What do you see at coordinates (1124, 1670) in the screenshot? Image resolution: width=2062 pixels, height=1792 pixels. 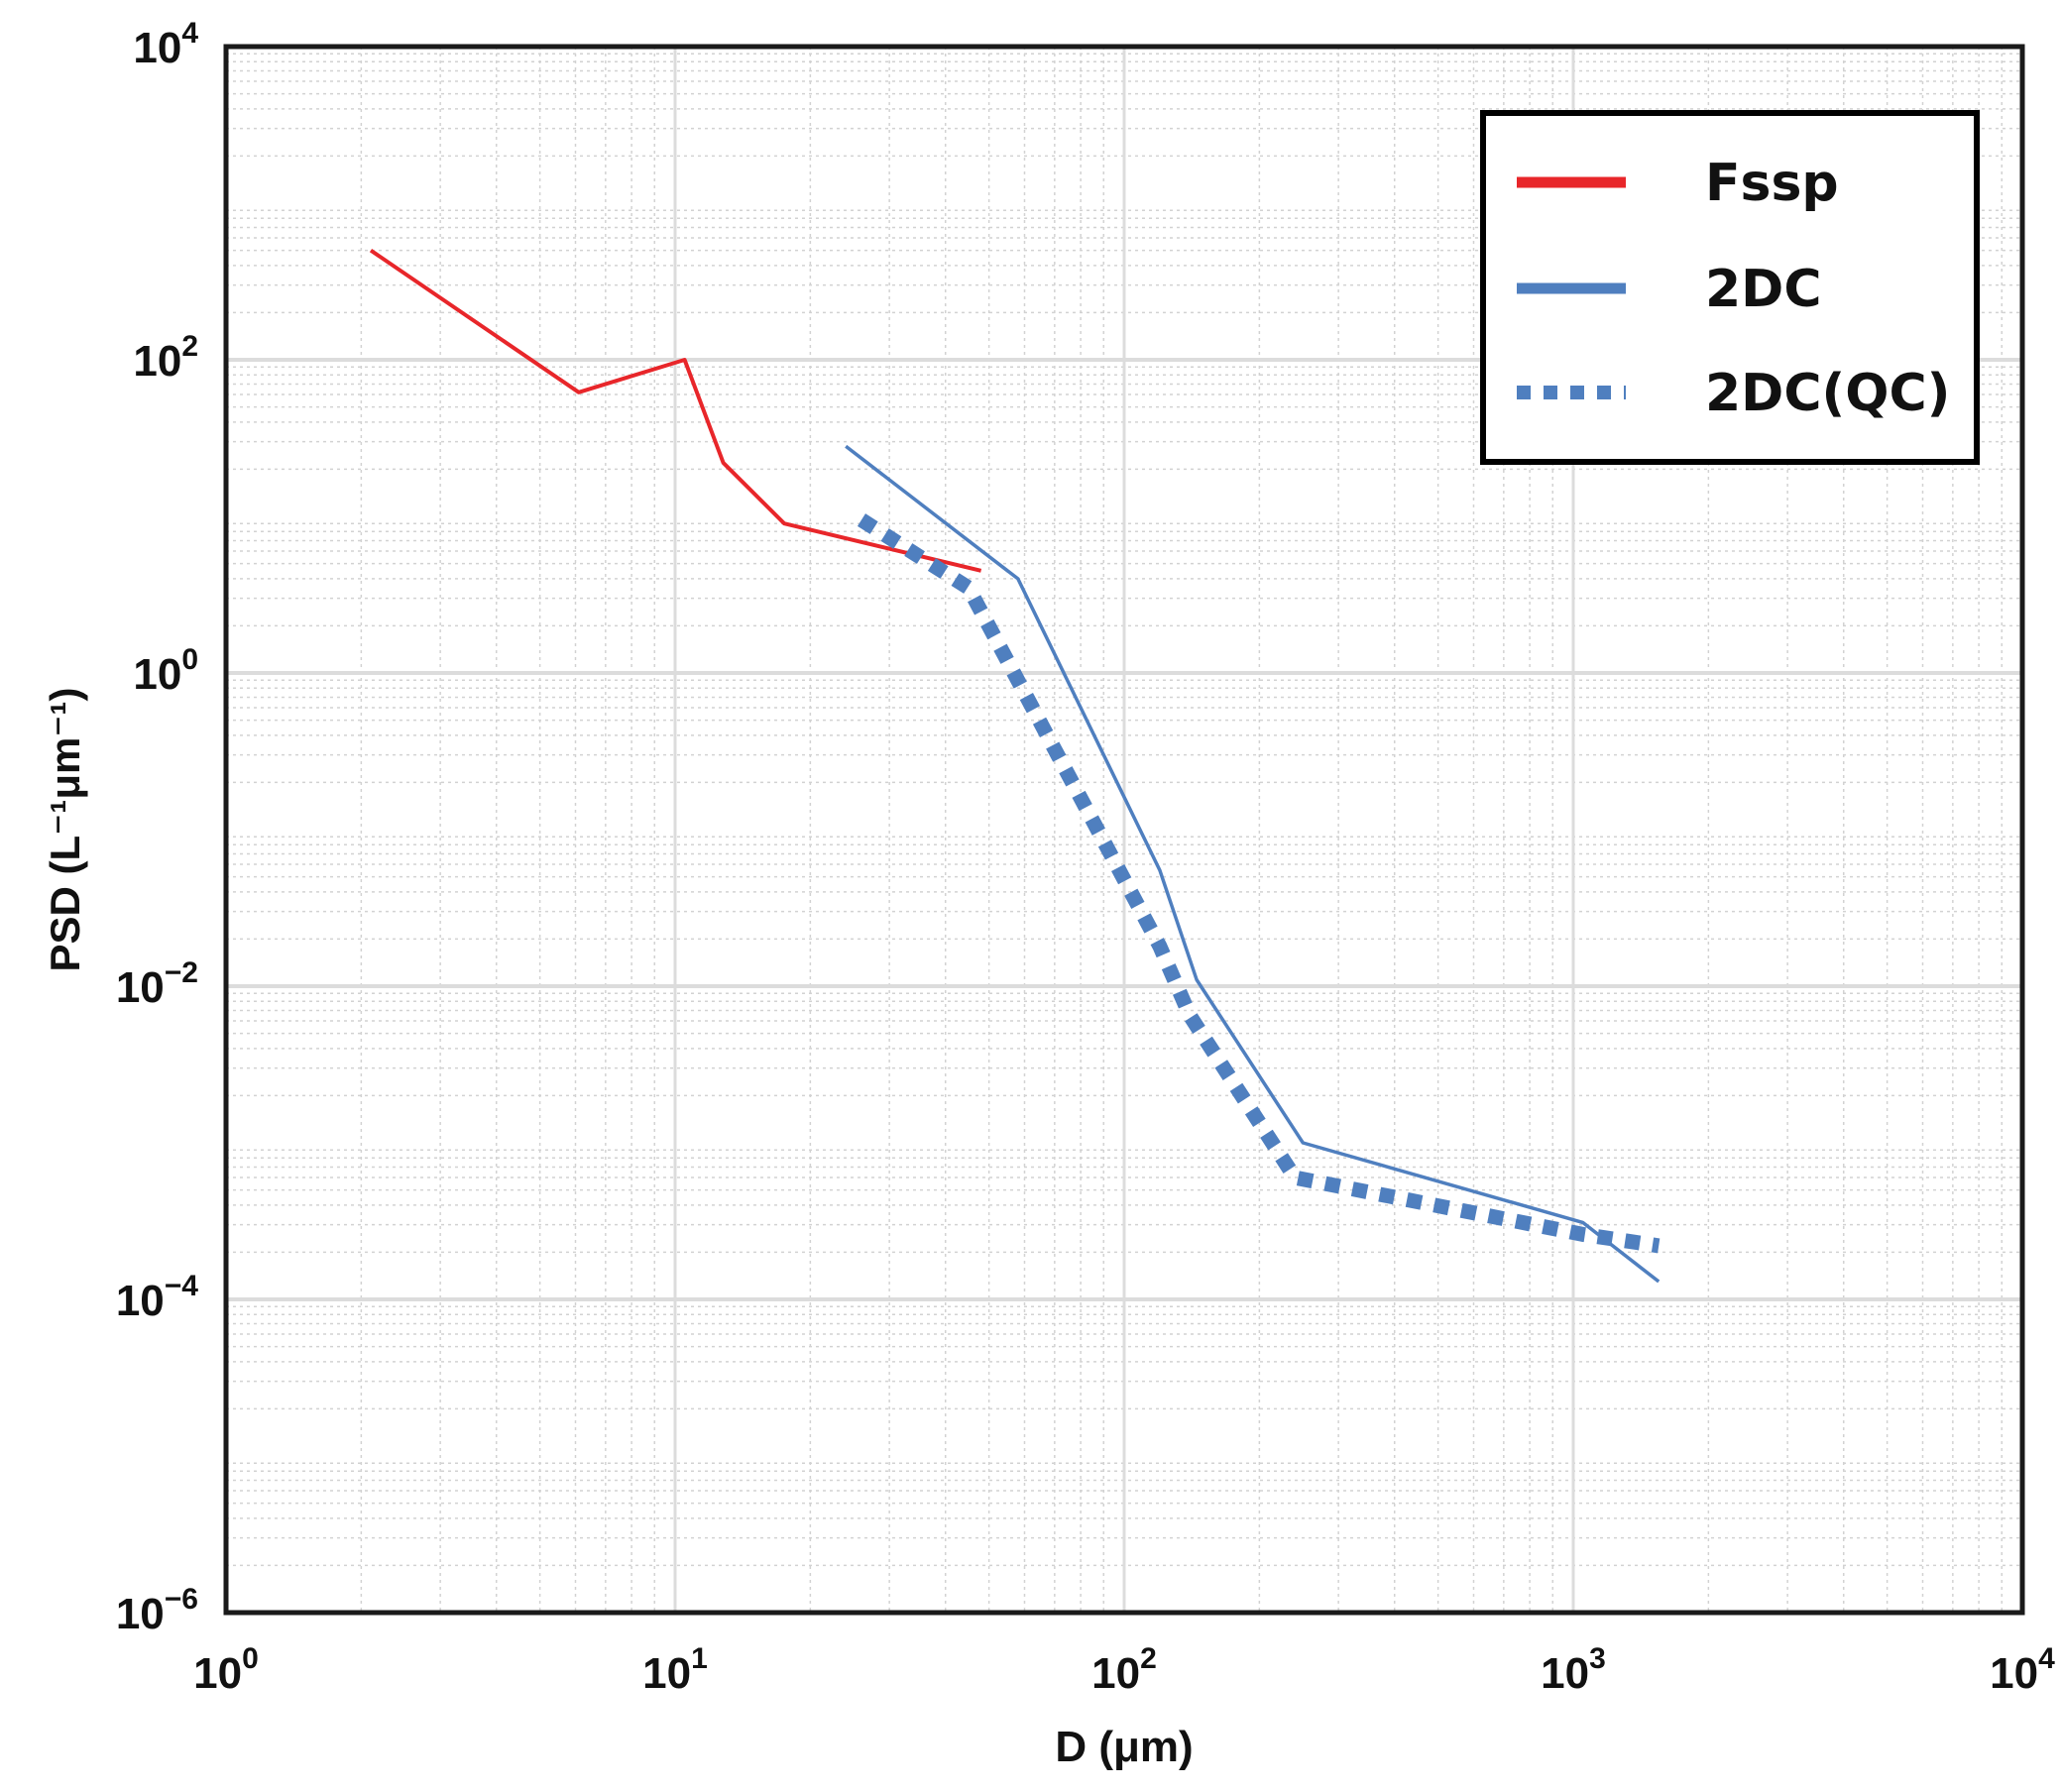 I see `x-tick-label: 10²` at bounding box center [1124, 1670].